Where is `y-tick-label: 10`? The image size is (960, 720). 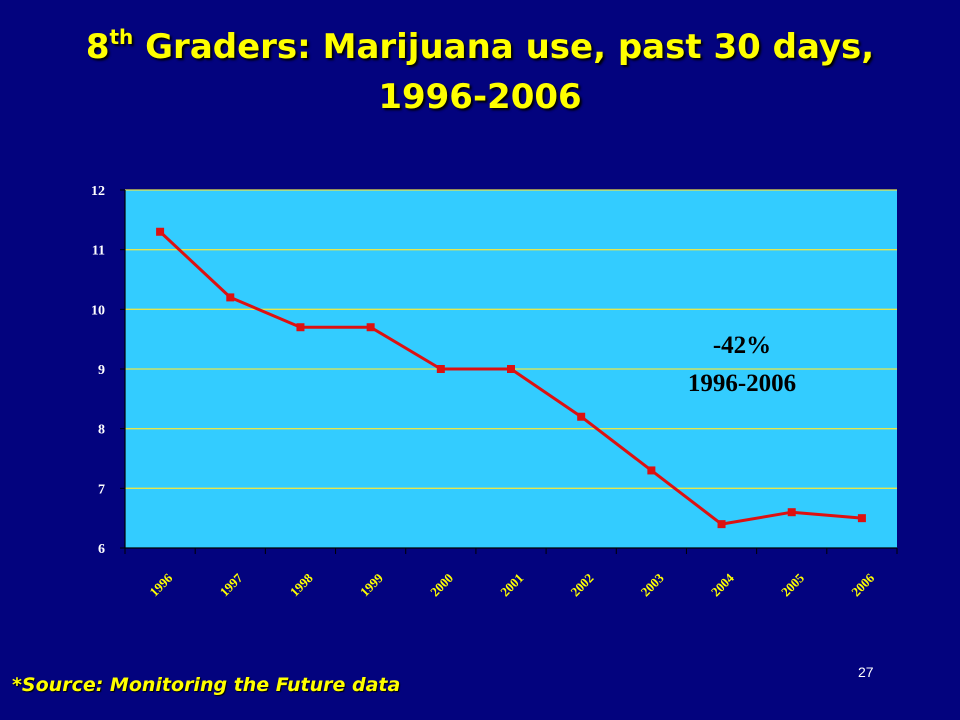 y-tick-label: 10 is located at coordinates (98, 310).